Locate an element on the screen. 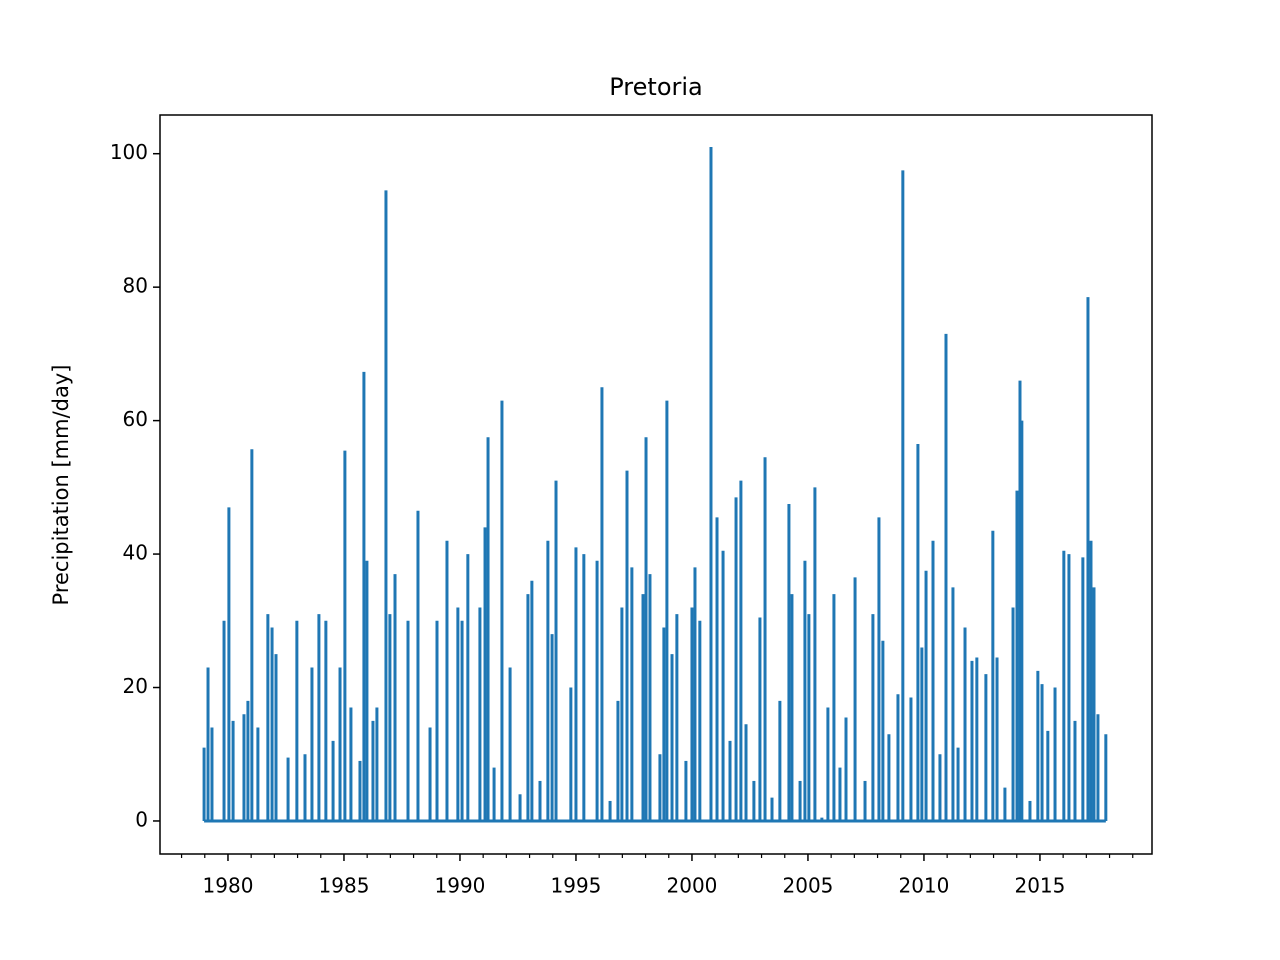  y-tick-label: 80 is located at coordinates (135, 286).